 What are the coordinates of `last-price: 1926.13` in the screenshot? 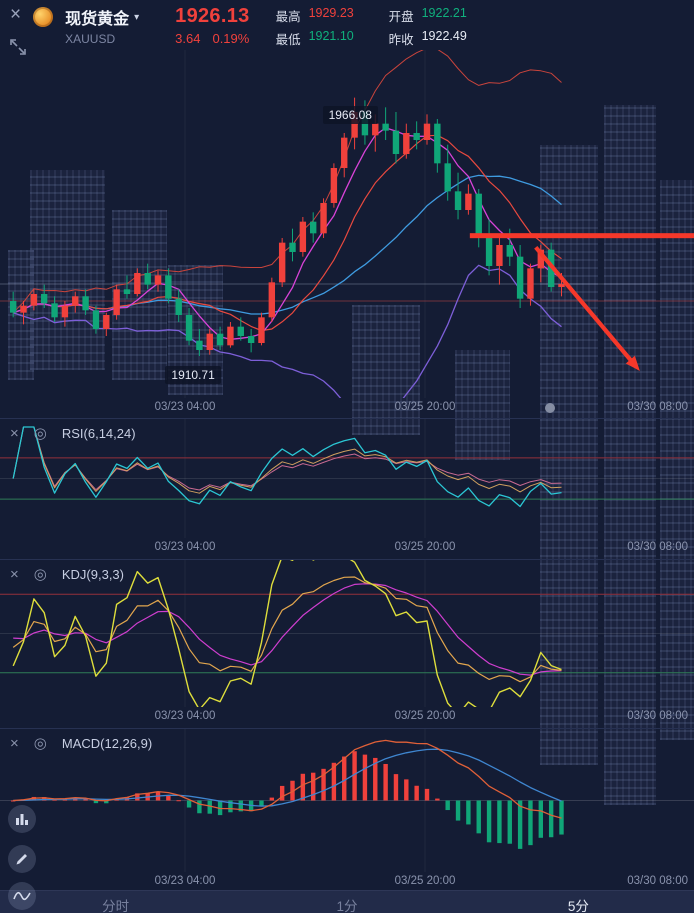 It's located at (212, 16).